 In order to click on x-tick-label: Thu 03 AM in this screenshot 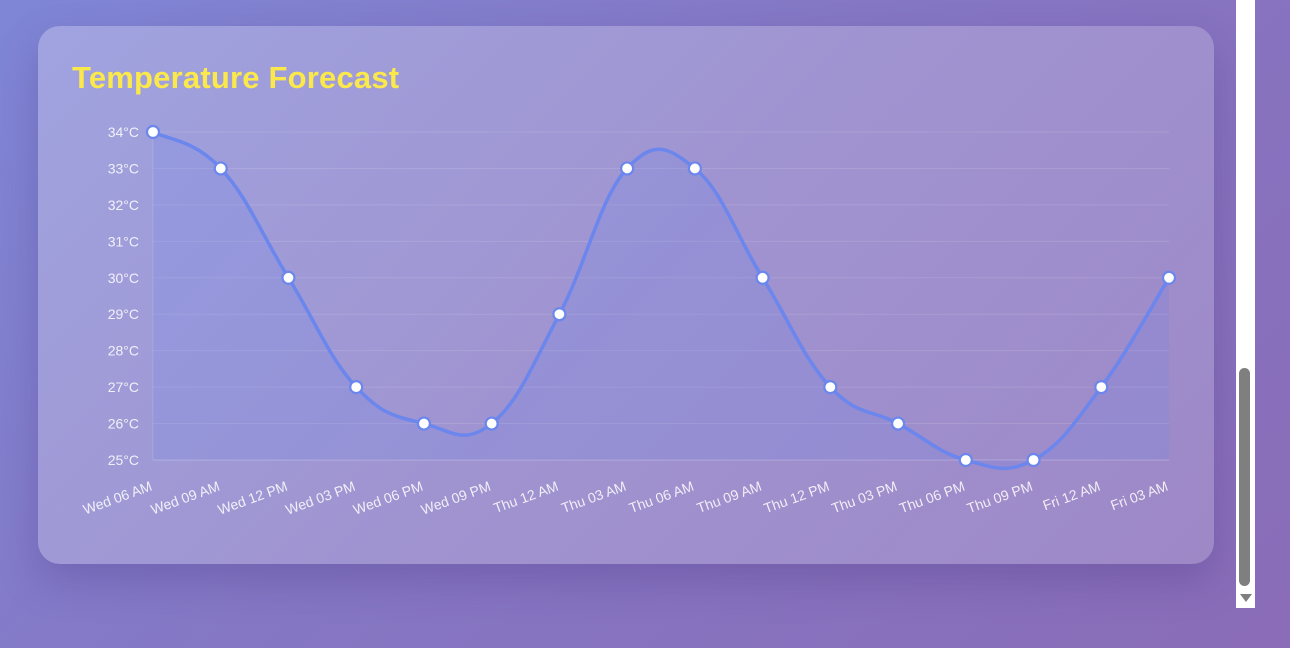, I will do `click(593, 497)`.